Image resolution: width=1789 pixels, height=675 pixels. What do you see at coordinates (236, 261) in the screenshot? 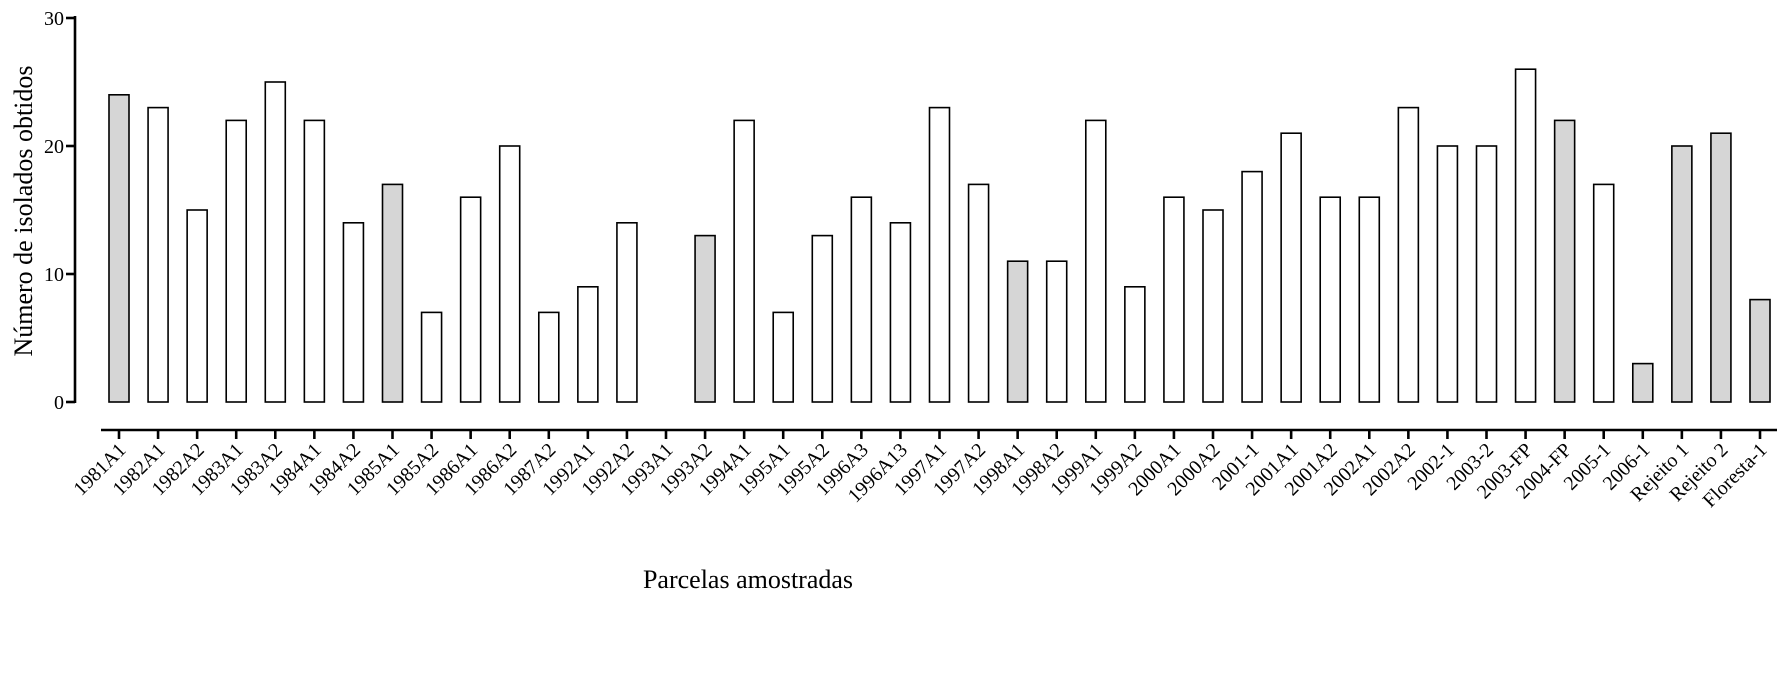
I see `bar-1983a1` at bounding box center [236, 261].